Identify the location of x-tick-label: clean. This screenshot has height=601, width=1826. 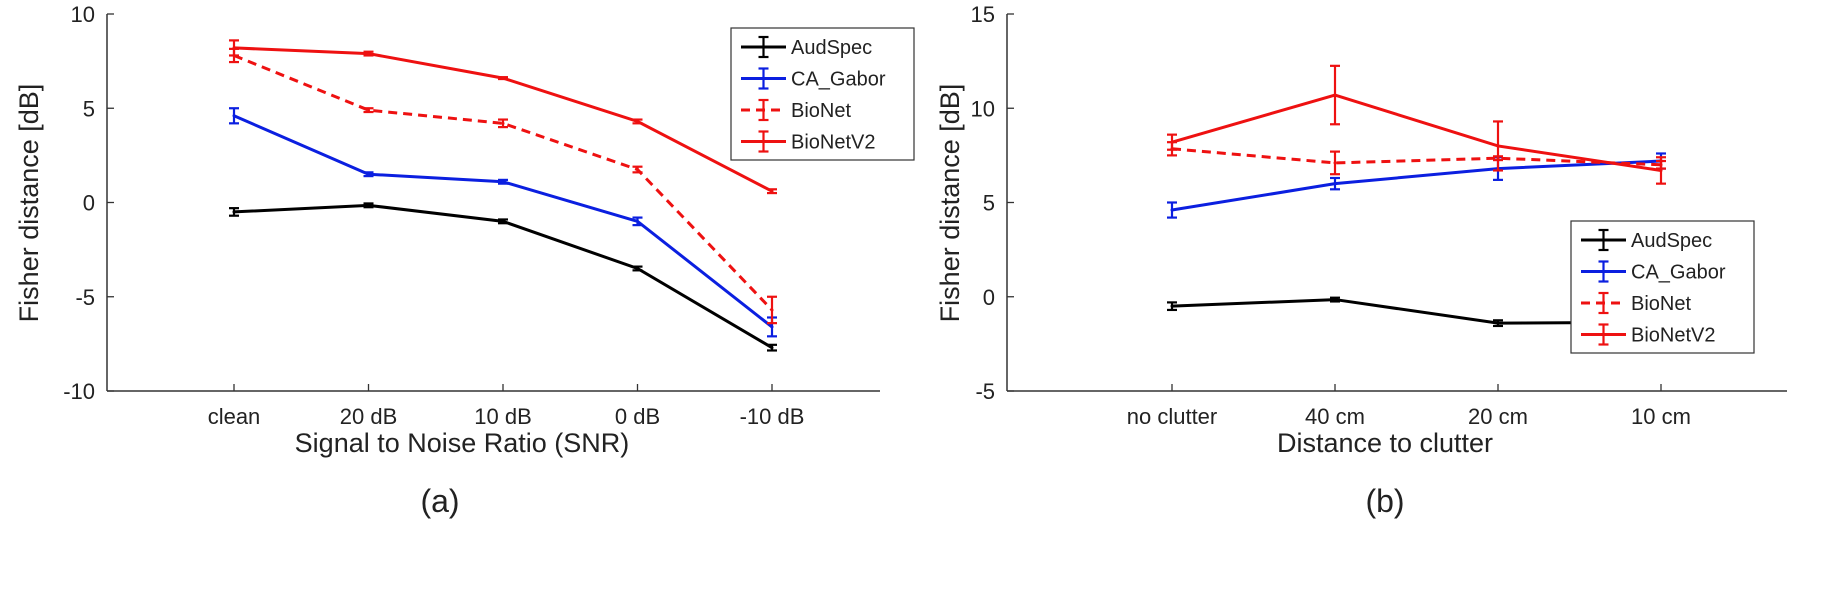
(234, 416).